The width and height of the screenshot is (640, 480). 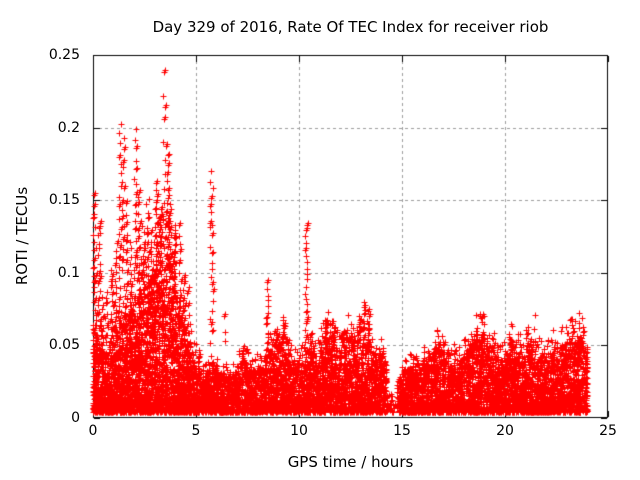 What do you see at coordinates (64, 345) in the screenshot?
I see `y-tick-label: 0.05` at bounding box center [64, 345].